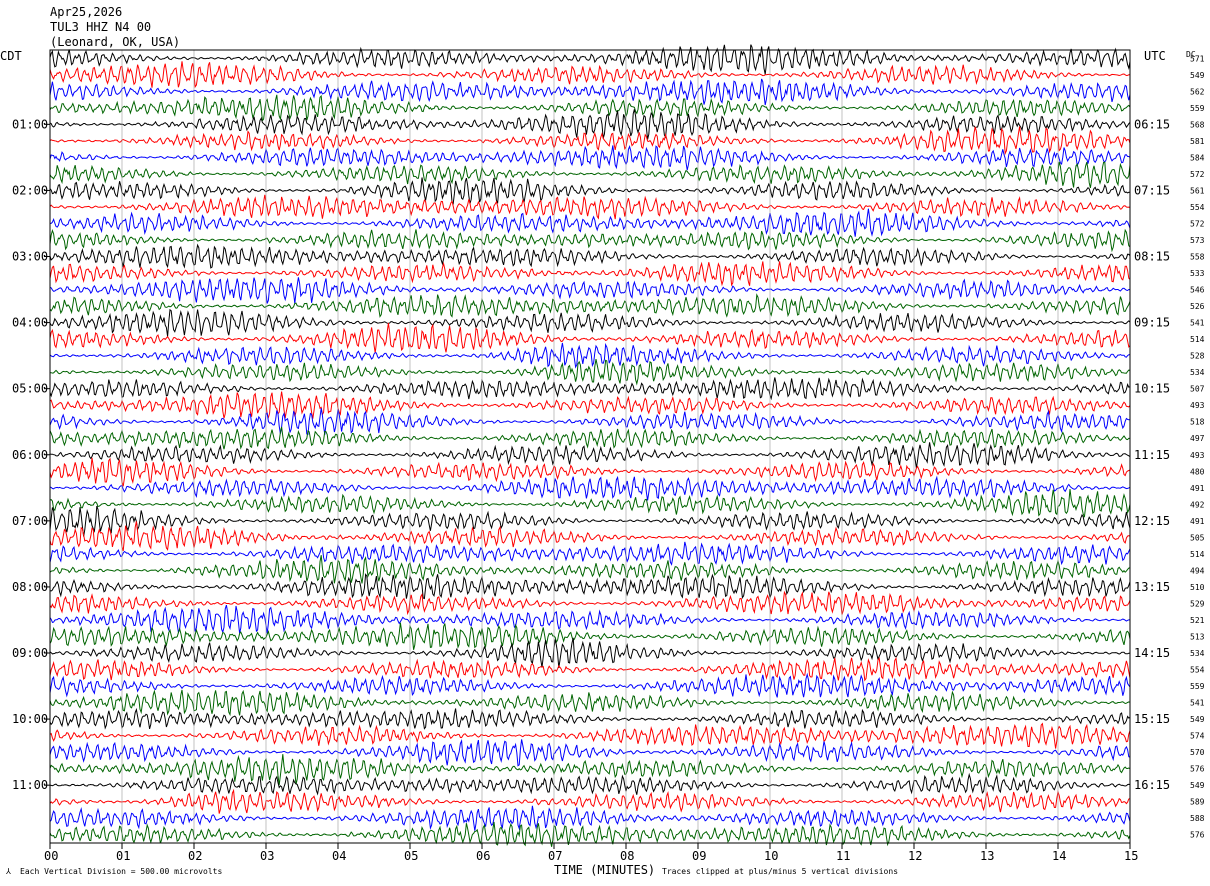  What do you see at coordinates (1197, 802) in the screenshot?
I see `dc-offset-label: 589` at bounding box center [1197, 802].